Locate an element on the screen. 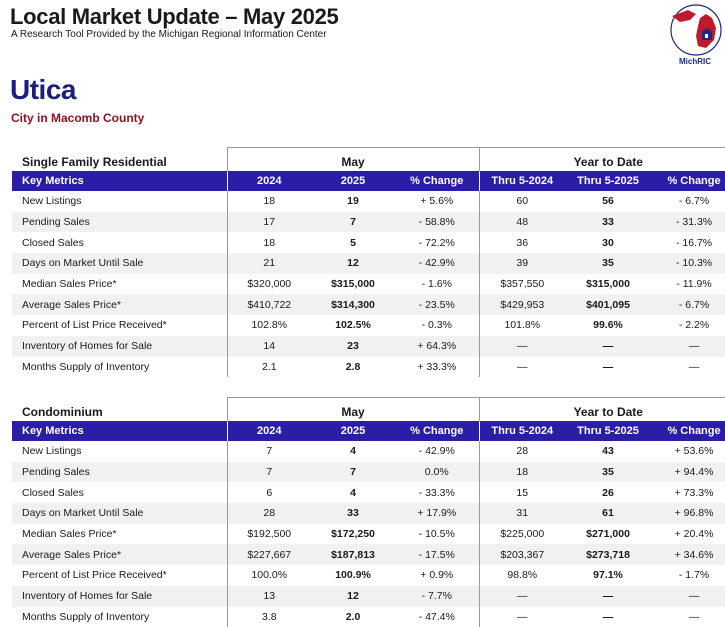 This screenshot has height=627, width=725. ytd-2025-value: 26 is located at coordinates (608, 492).